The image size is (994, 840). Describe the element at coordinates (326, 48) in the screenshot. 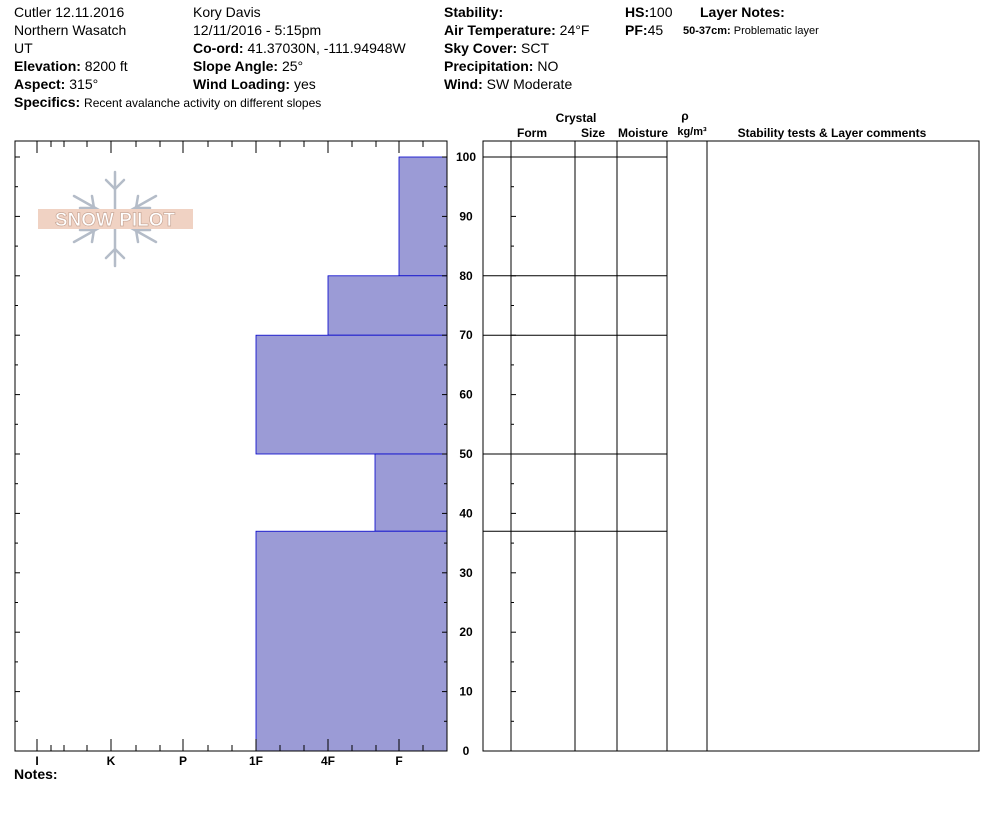

I see `coord-value: 41.37030N, -111.94948W` at that location.